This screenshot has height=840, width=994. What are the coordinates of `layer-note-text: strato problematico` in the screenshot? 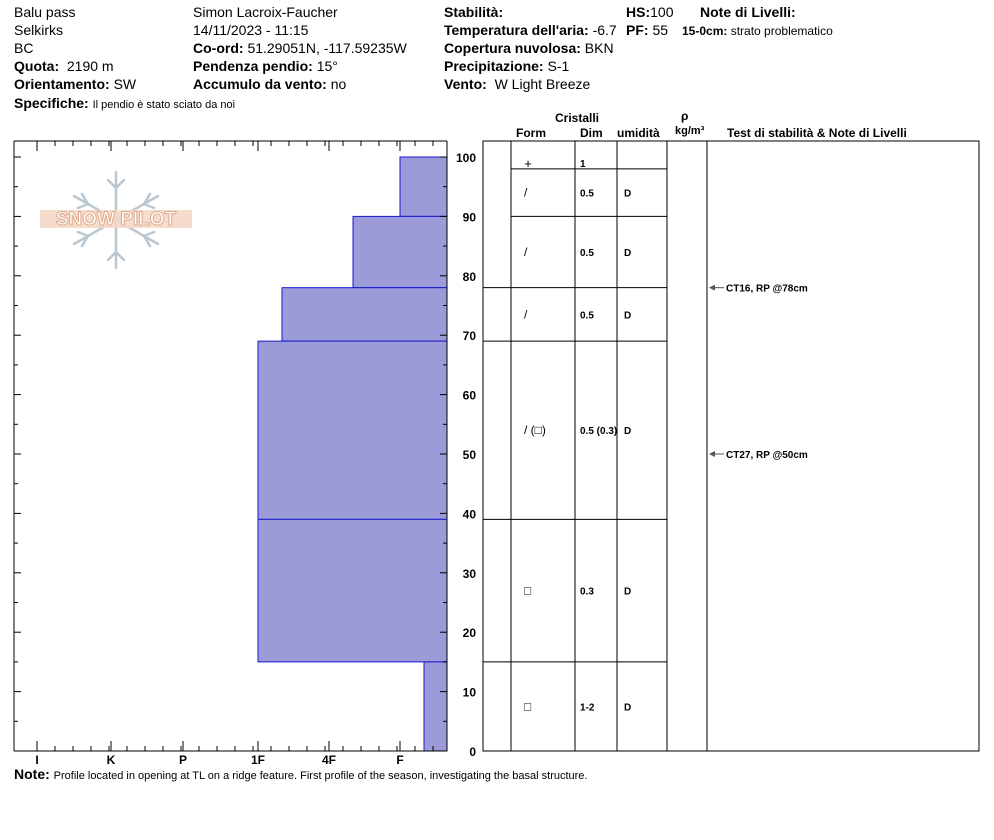 It's located at (781, 31).